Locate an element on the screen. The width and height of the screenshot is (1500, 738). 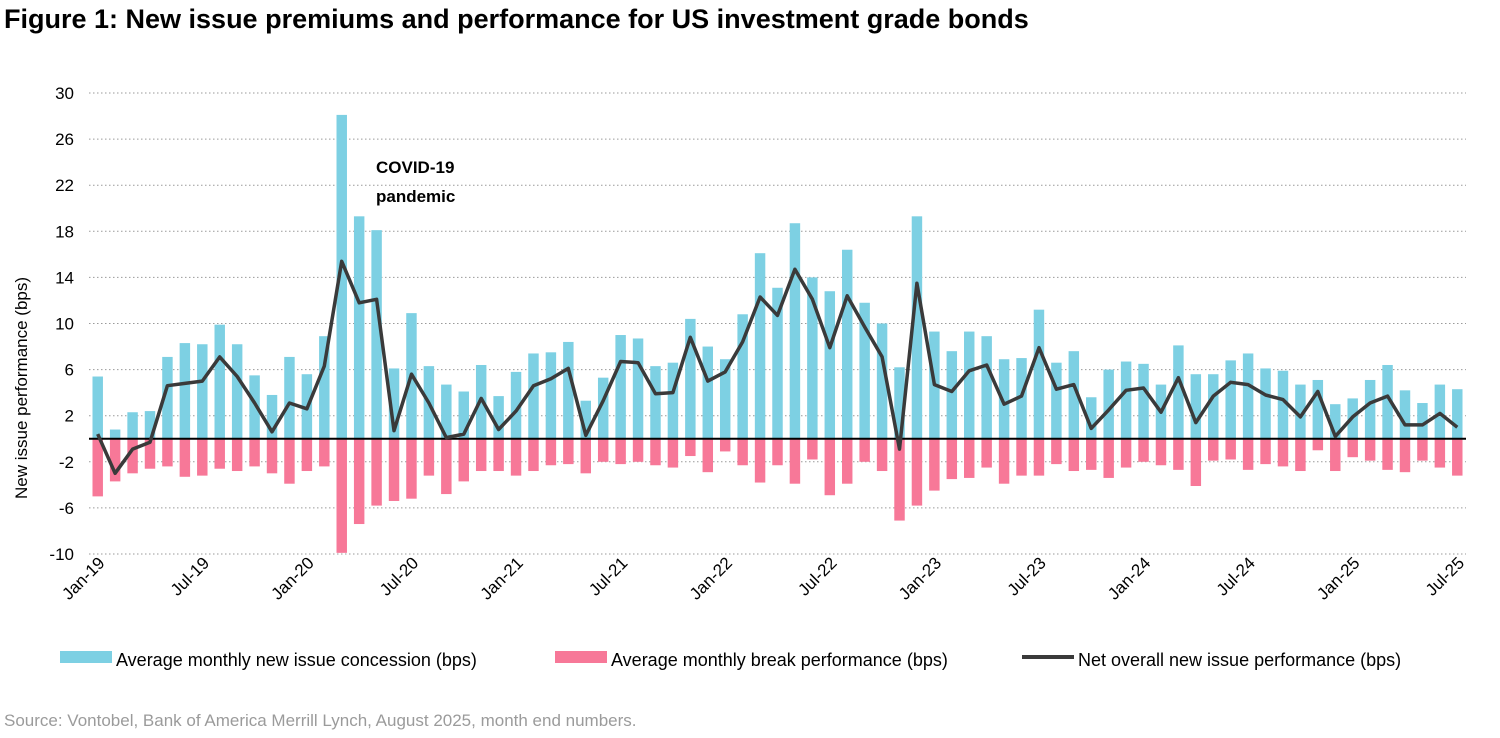
x-tick-label: Jul-20 is located at coordinates (399, 576).